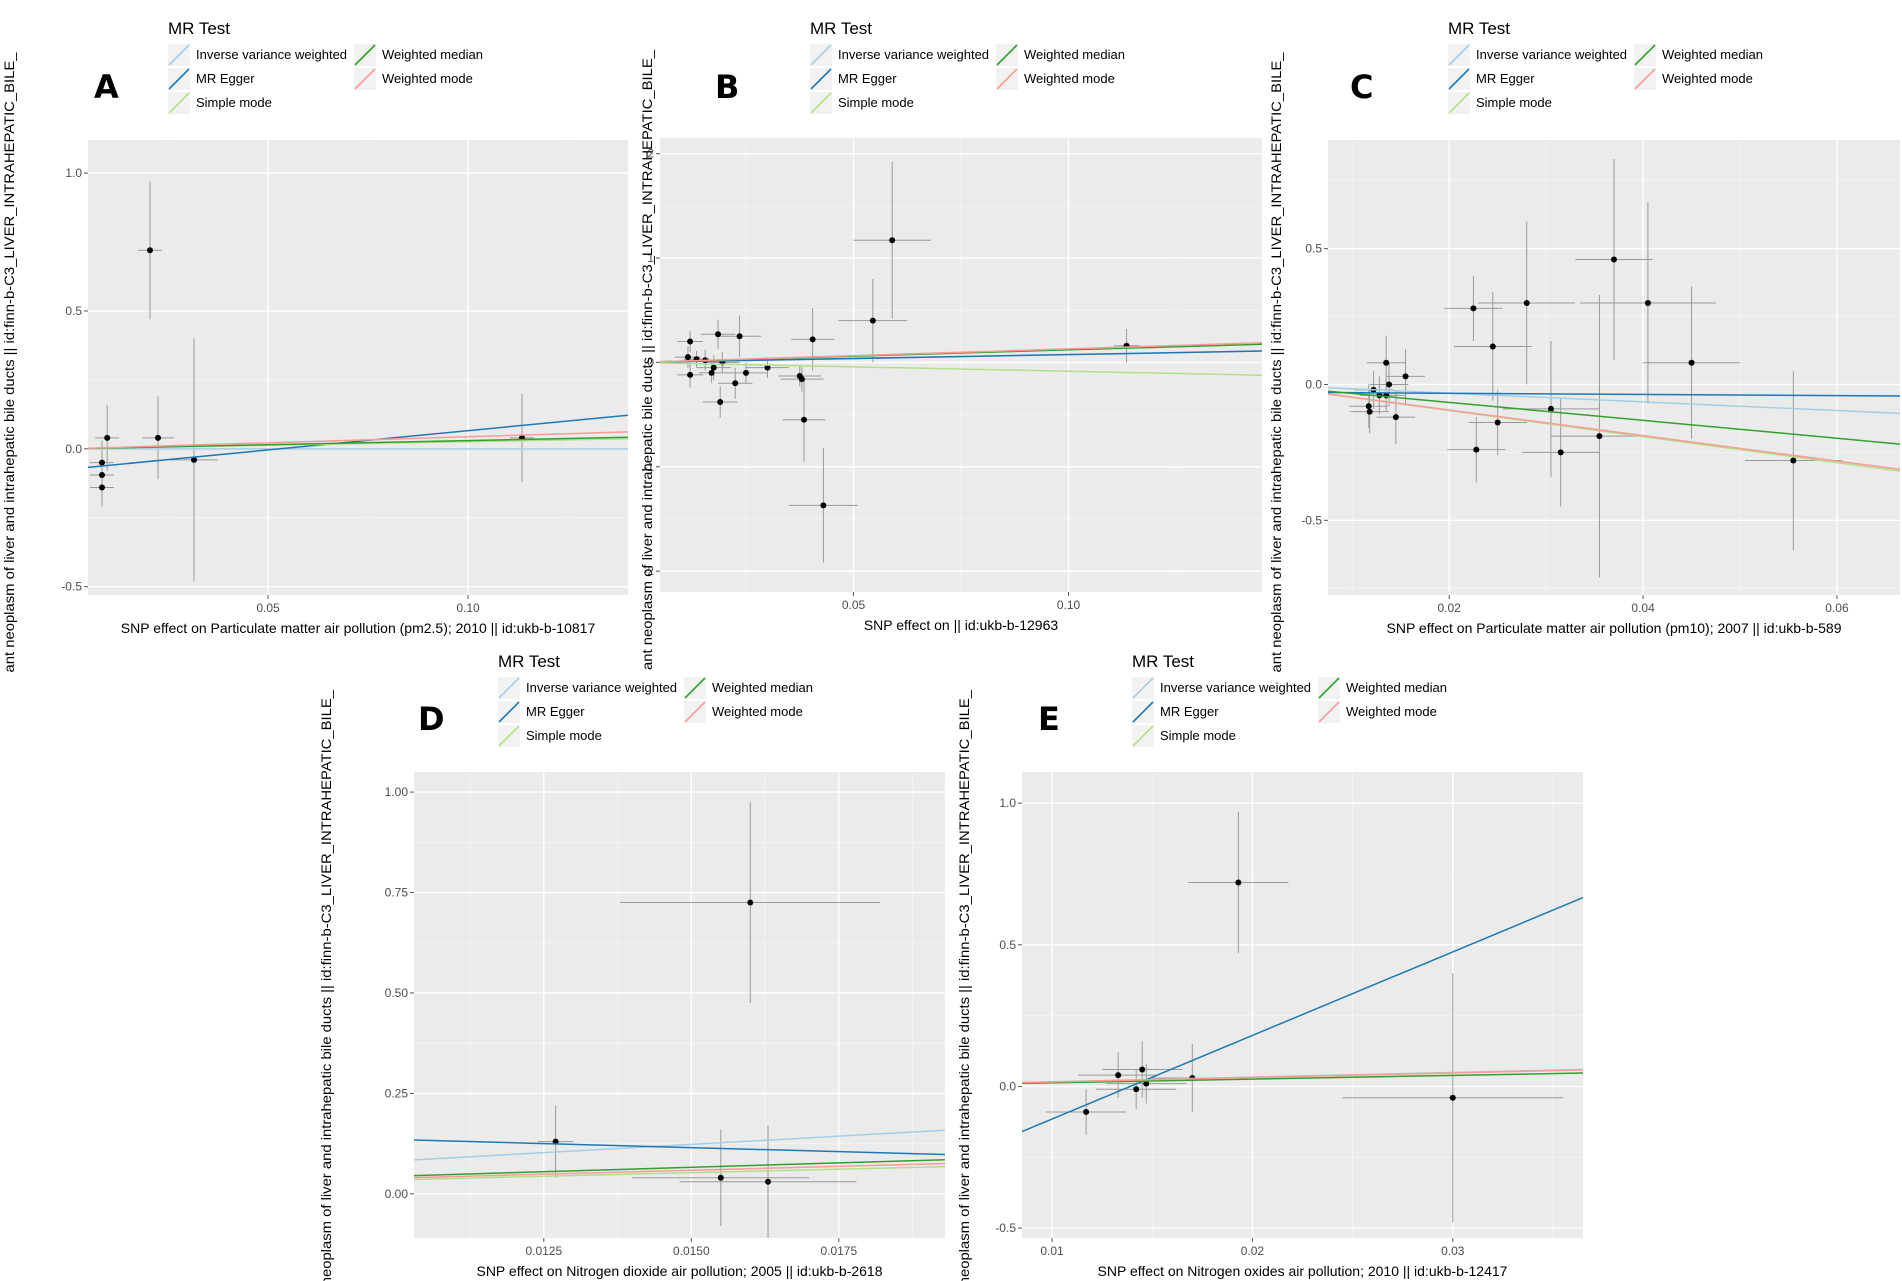 The height and width of the screenshot is (1281, 1902). Describe the element at coordinates (397, 893) in the screenshot. I see `y-tick-label: 0.75` at that location.